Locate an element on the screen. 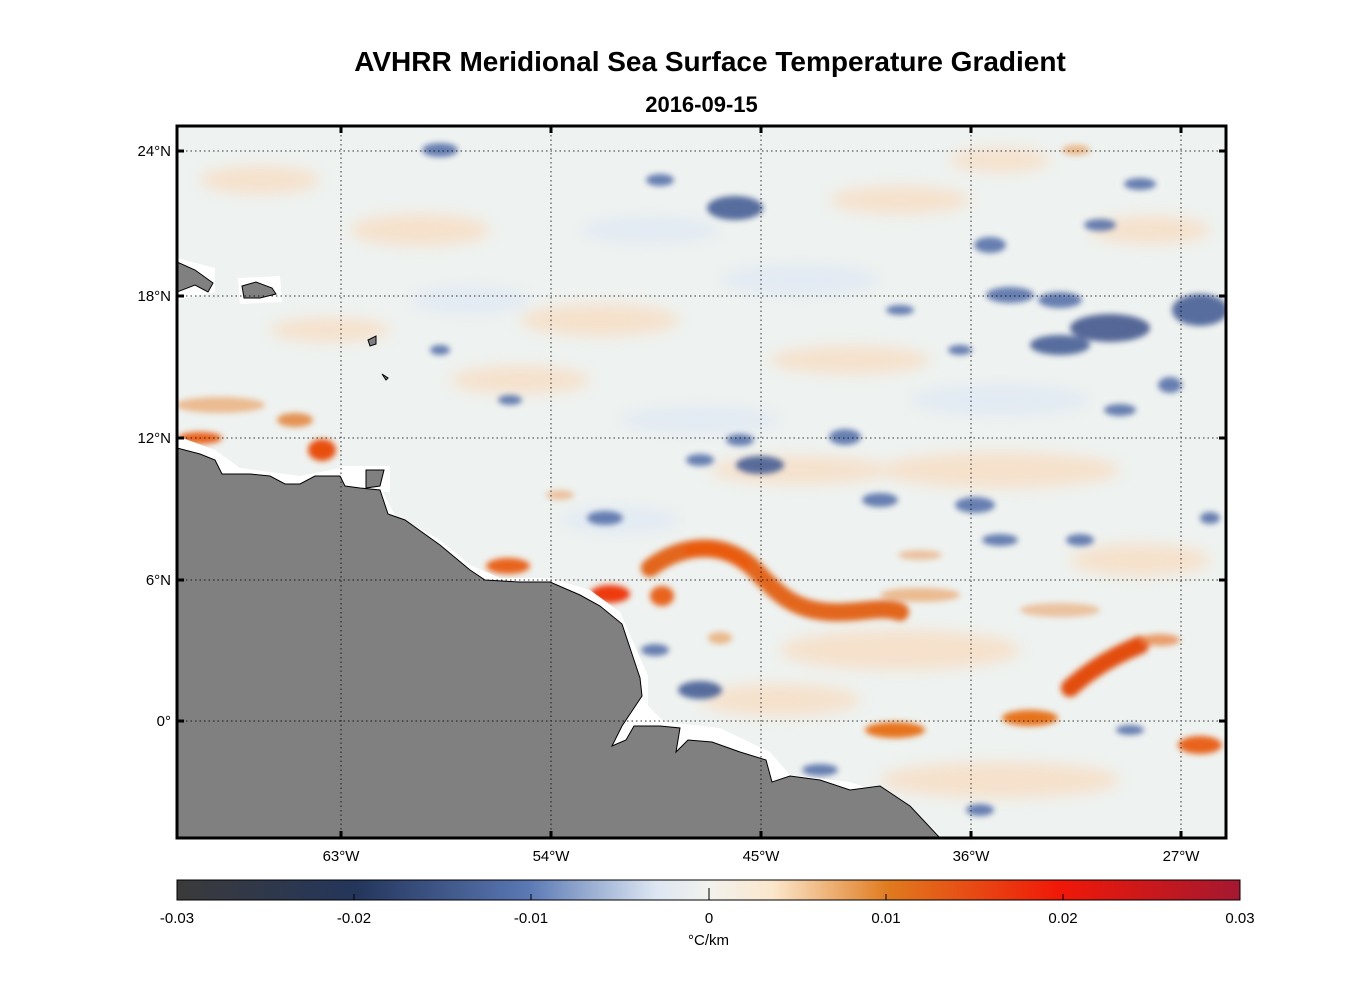 Image resolution: width=1356 pixels, height=1000 pixels. colorbar-label-pos001: 0.01 is located at coordinates (885, 918).